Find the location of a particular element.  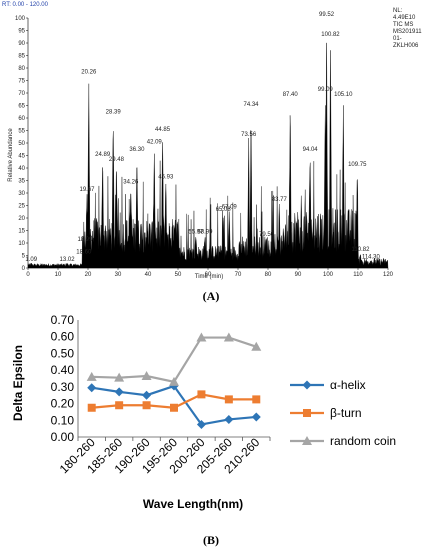

y-tick-label-a: 5 is located at coordinates (24, 257).